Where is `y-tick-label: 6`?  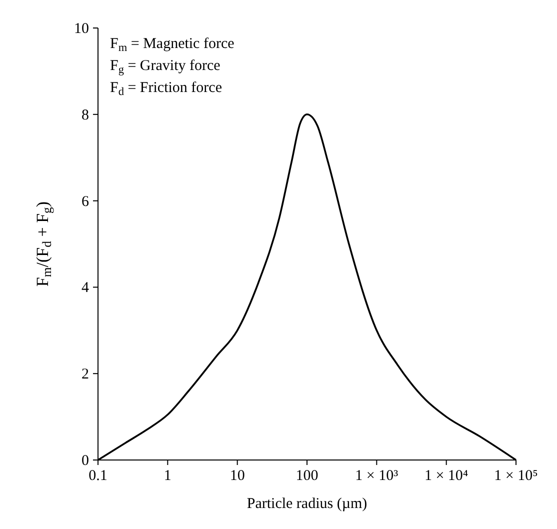 y-tick-label: 6 is located at coordinates (86, 202).